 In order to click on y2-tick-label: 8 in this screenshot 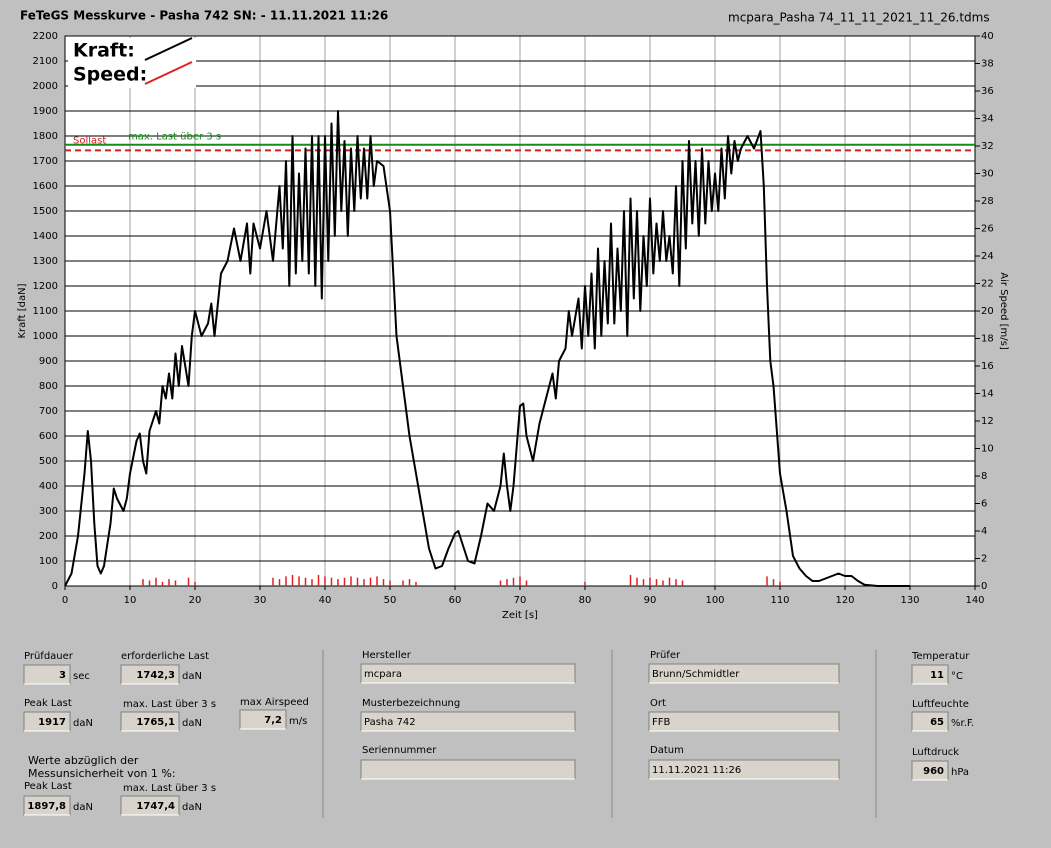, I will do `click(984, 476)`.